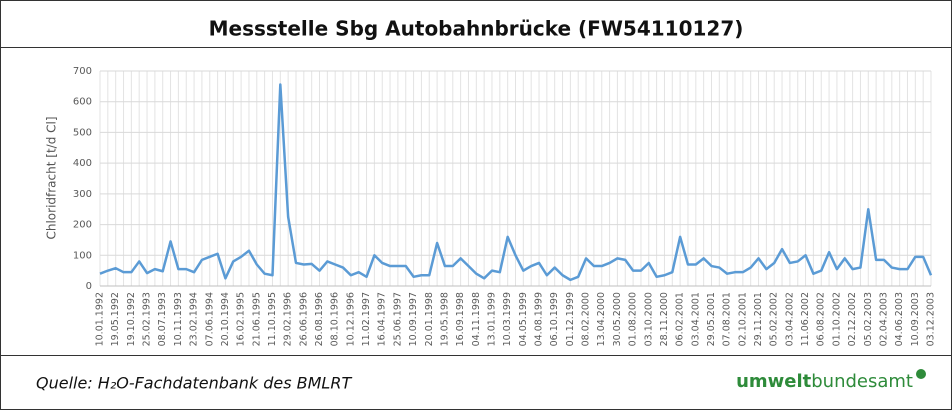 The image size is (952, 414). What do you see at coordinates (131, 319) in the screenshot?
I see `x-tick-label: 19.10.1992` at bounding box center [131, 319].